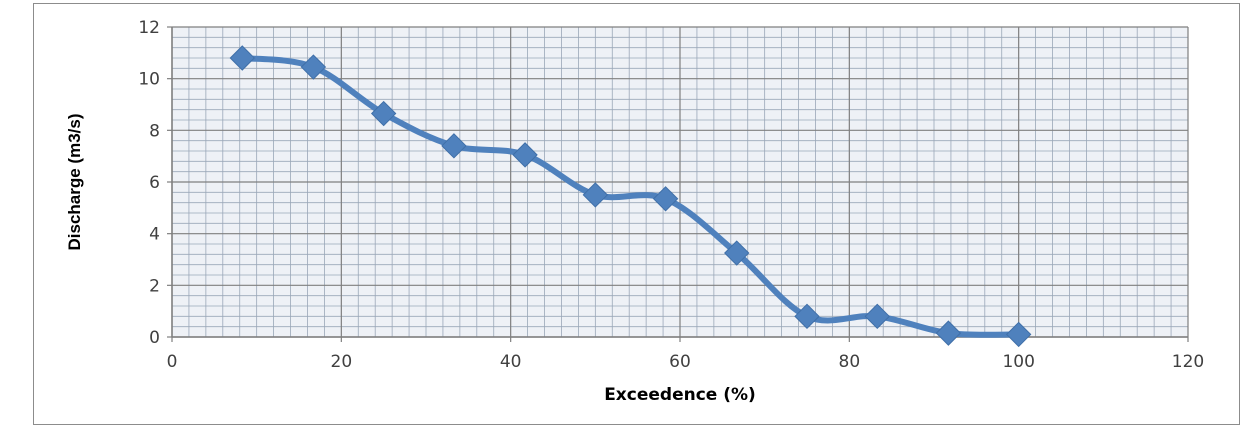 The image size is (1249, 430). I want to click on x-tick-label: 0, so click(172, 362).